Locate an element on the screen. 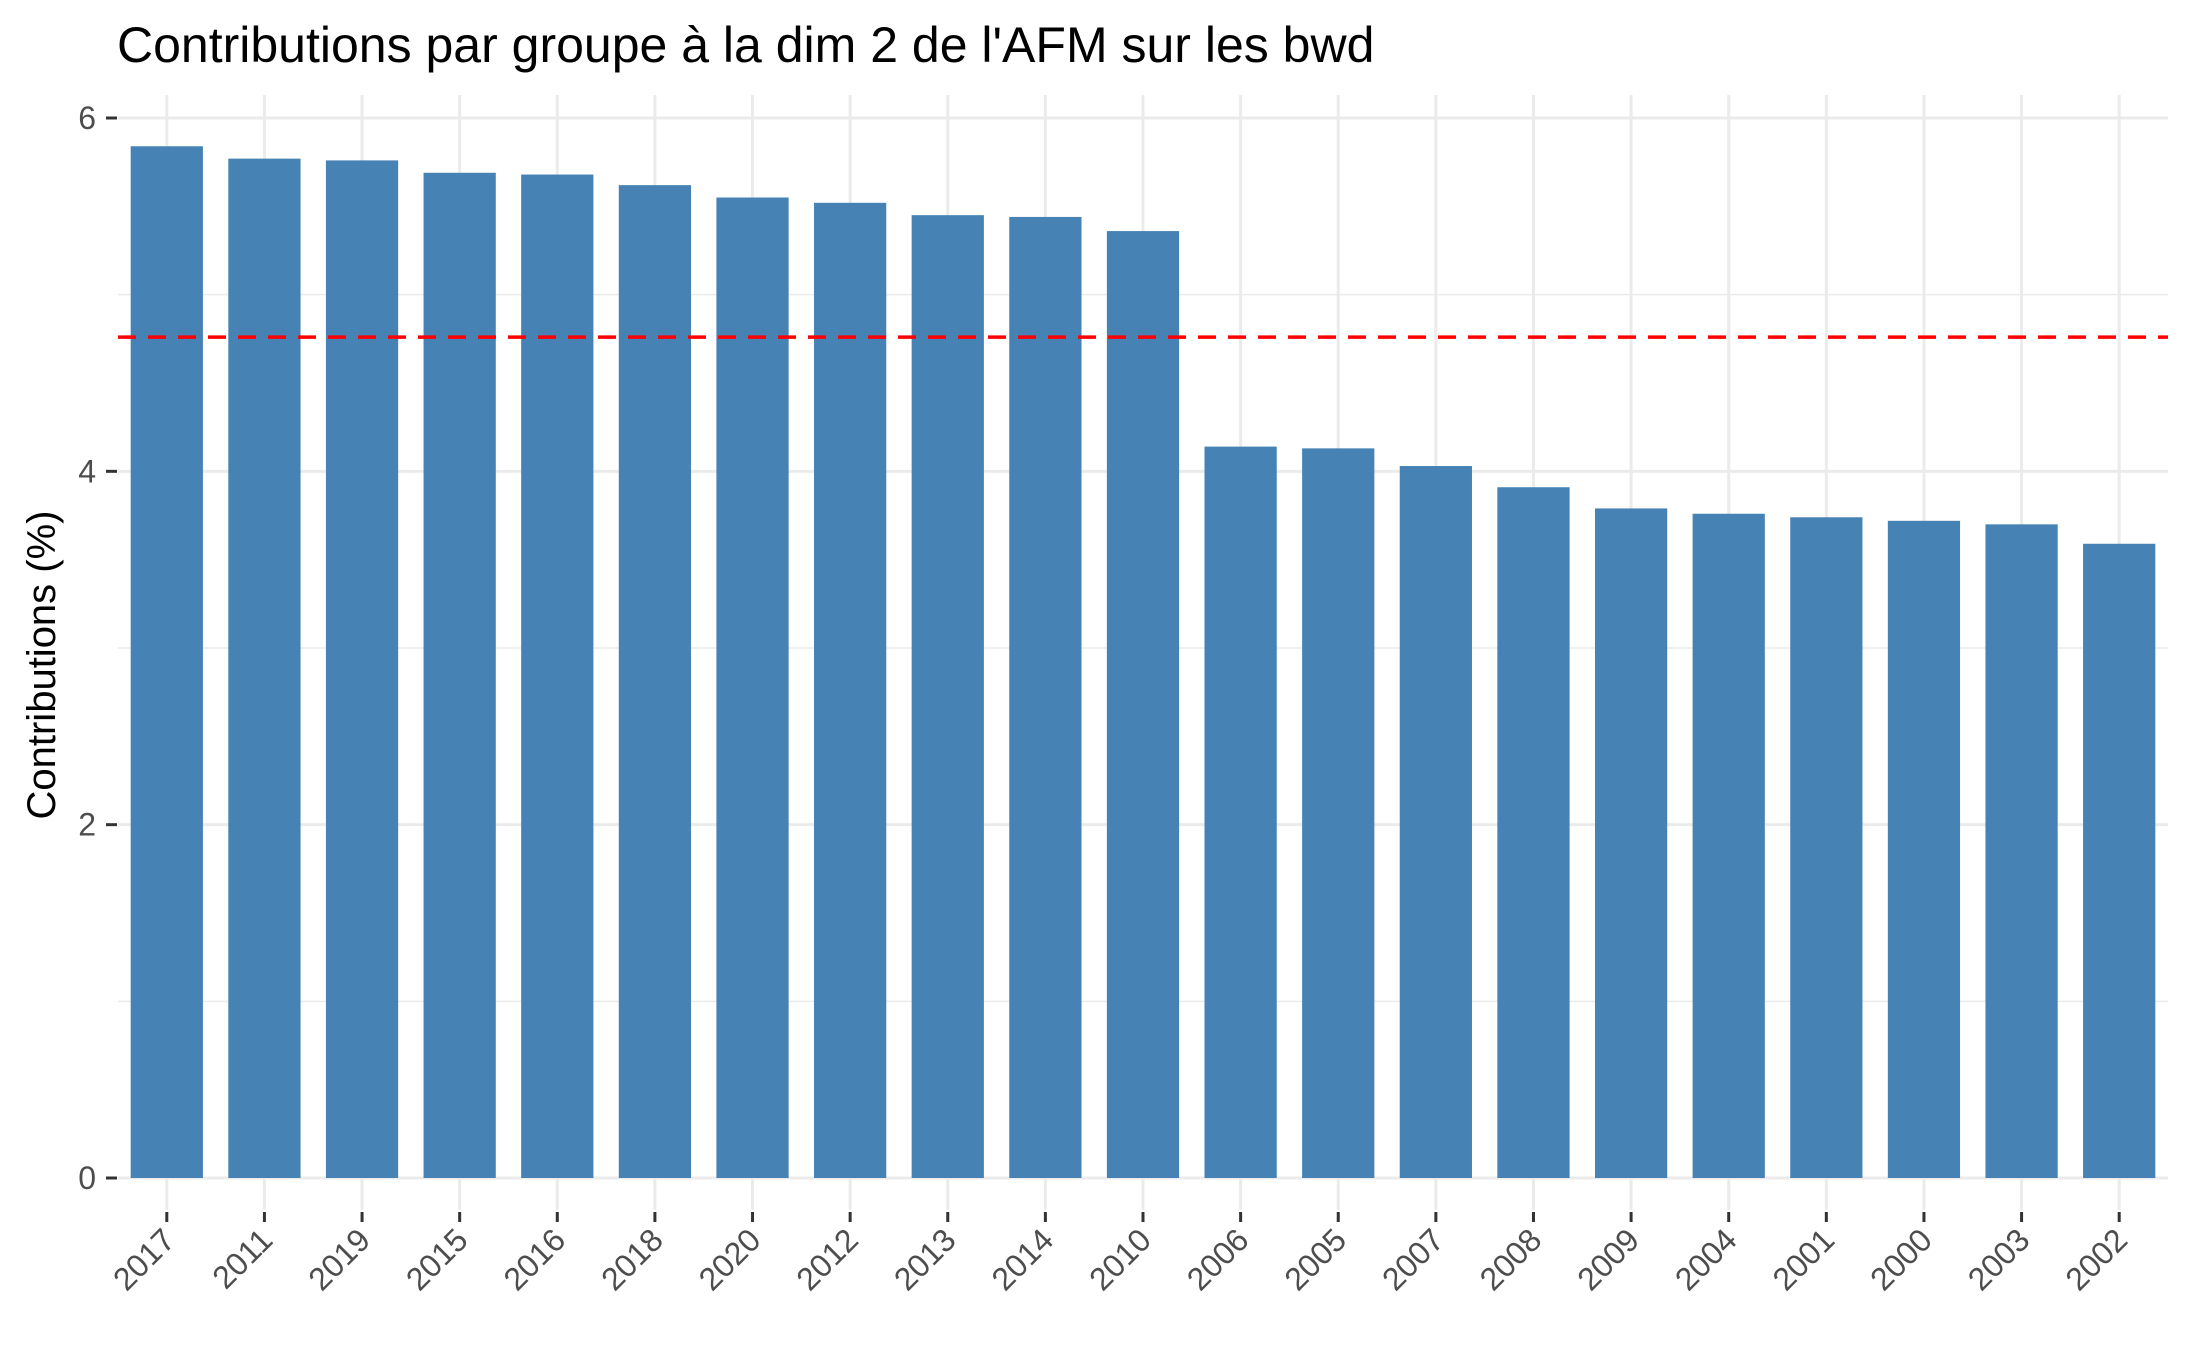  x-tick-label: 2004 is located at coordinates (1706, 1259).